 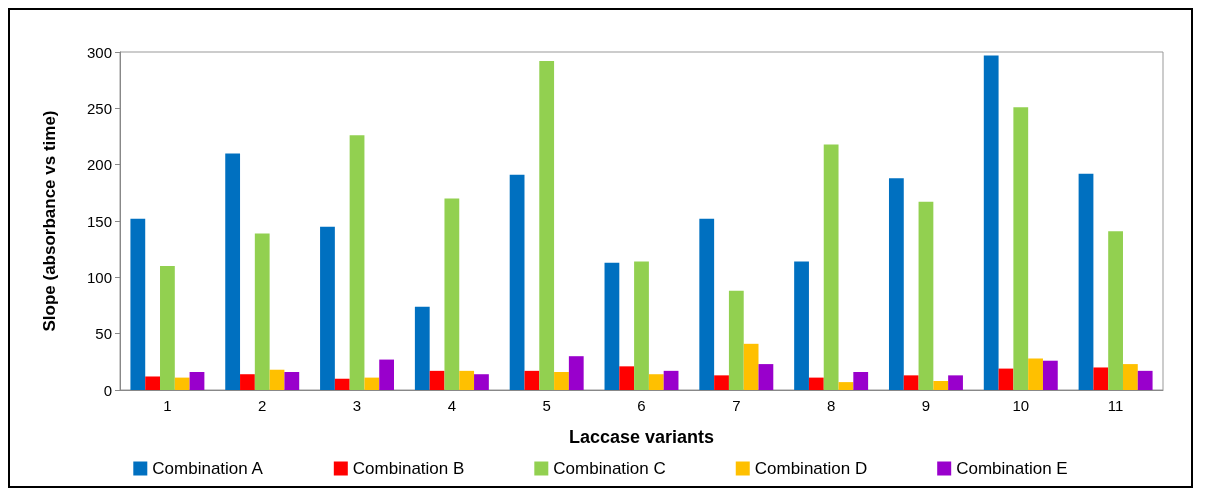 What do you see at coordinates (99, 277) in the screenshot?
I see `y-tick-label: 100` at bounding box center [99, 277].